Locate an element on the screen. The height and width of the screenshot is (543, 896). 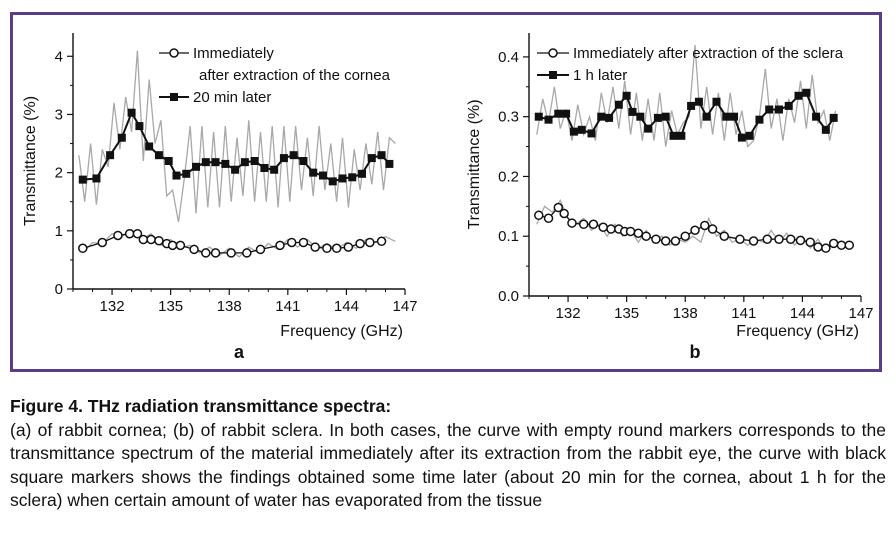
y-tick-label: 4 is located at coordinates (59, 56).